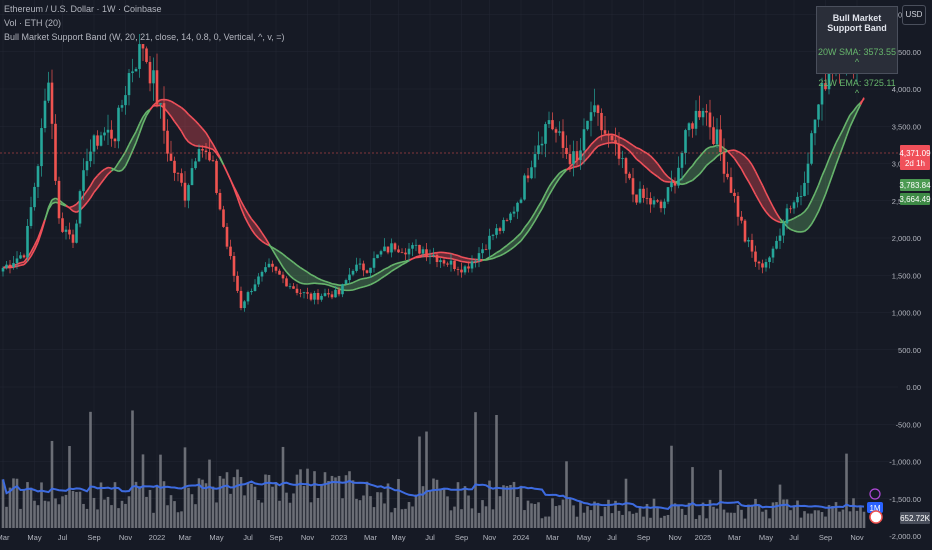 The width and height of the screenshot is (932, 550). Describe the element at coordinates (915, 265) in the screenshot. I see `price-axis` at that location.